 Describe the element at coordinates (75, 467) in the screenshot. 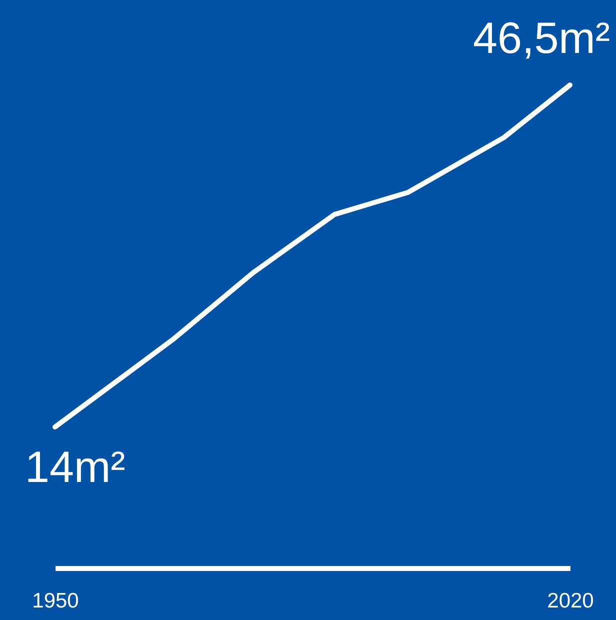

I see `data-label: 14m²` at that location.